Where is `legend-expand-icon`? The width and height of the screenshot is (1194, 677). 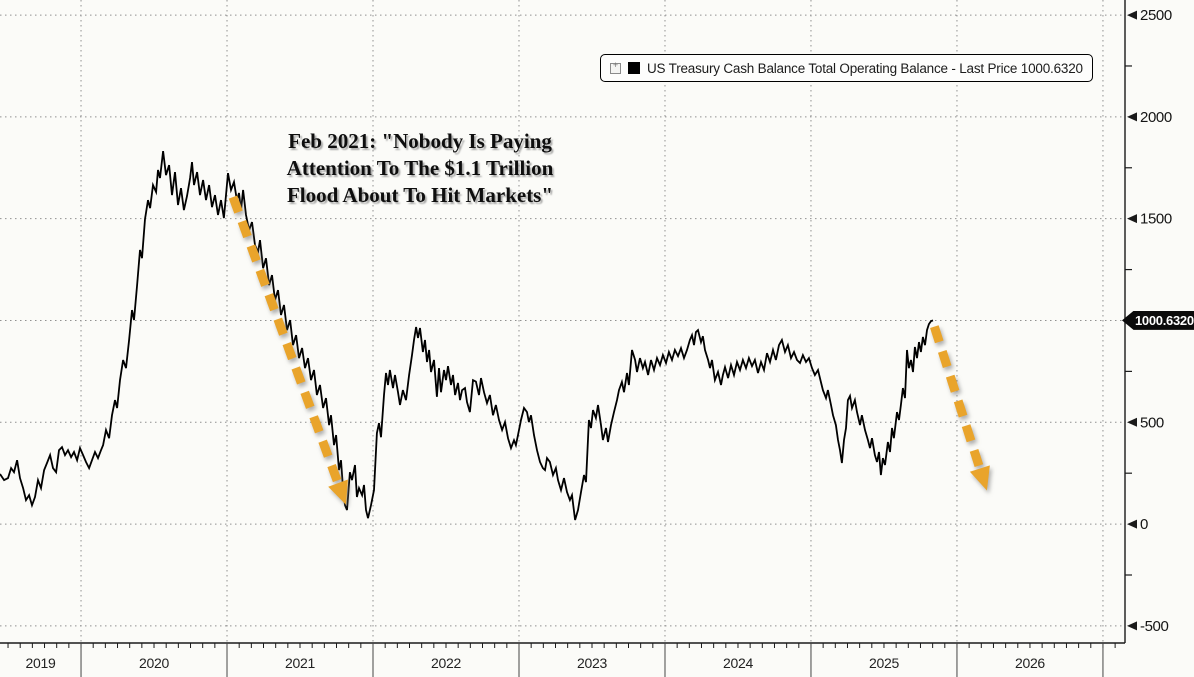 legend-expand-icon is located at coordinates (615, 67).